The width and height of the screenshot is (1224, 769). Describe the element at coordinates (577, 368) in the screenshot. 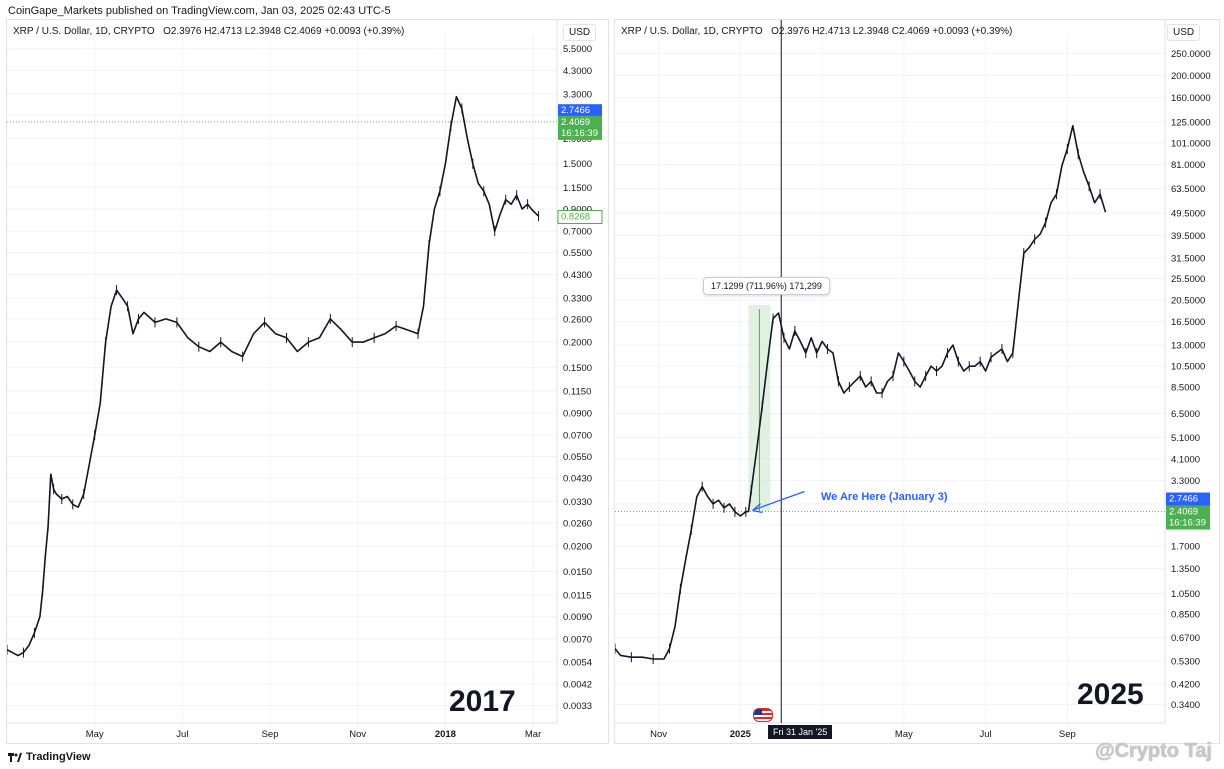

I see `y-tick-label: 0.1500` at that location.